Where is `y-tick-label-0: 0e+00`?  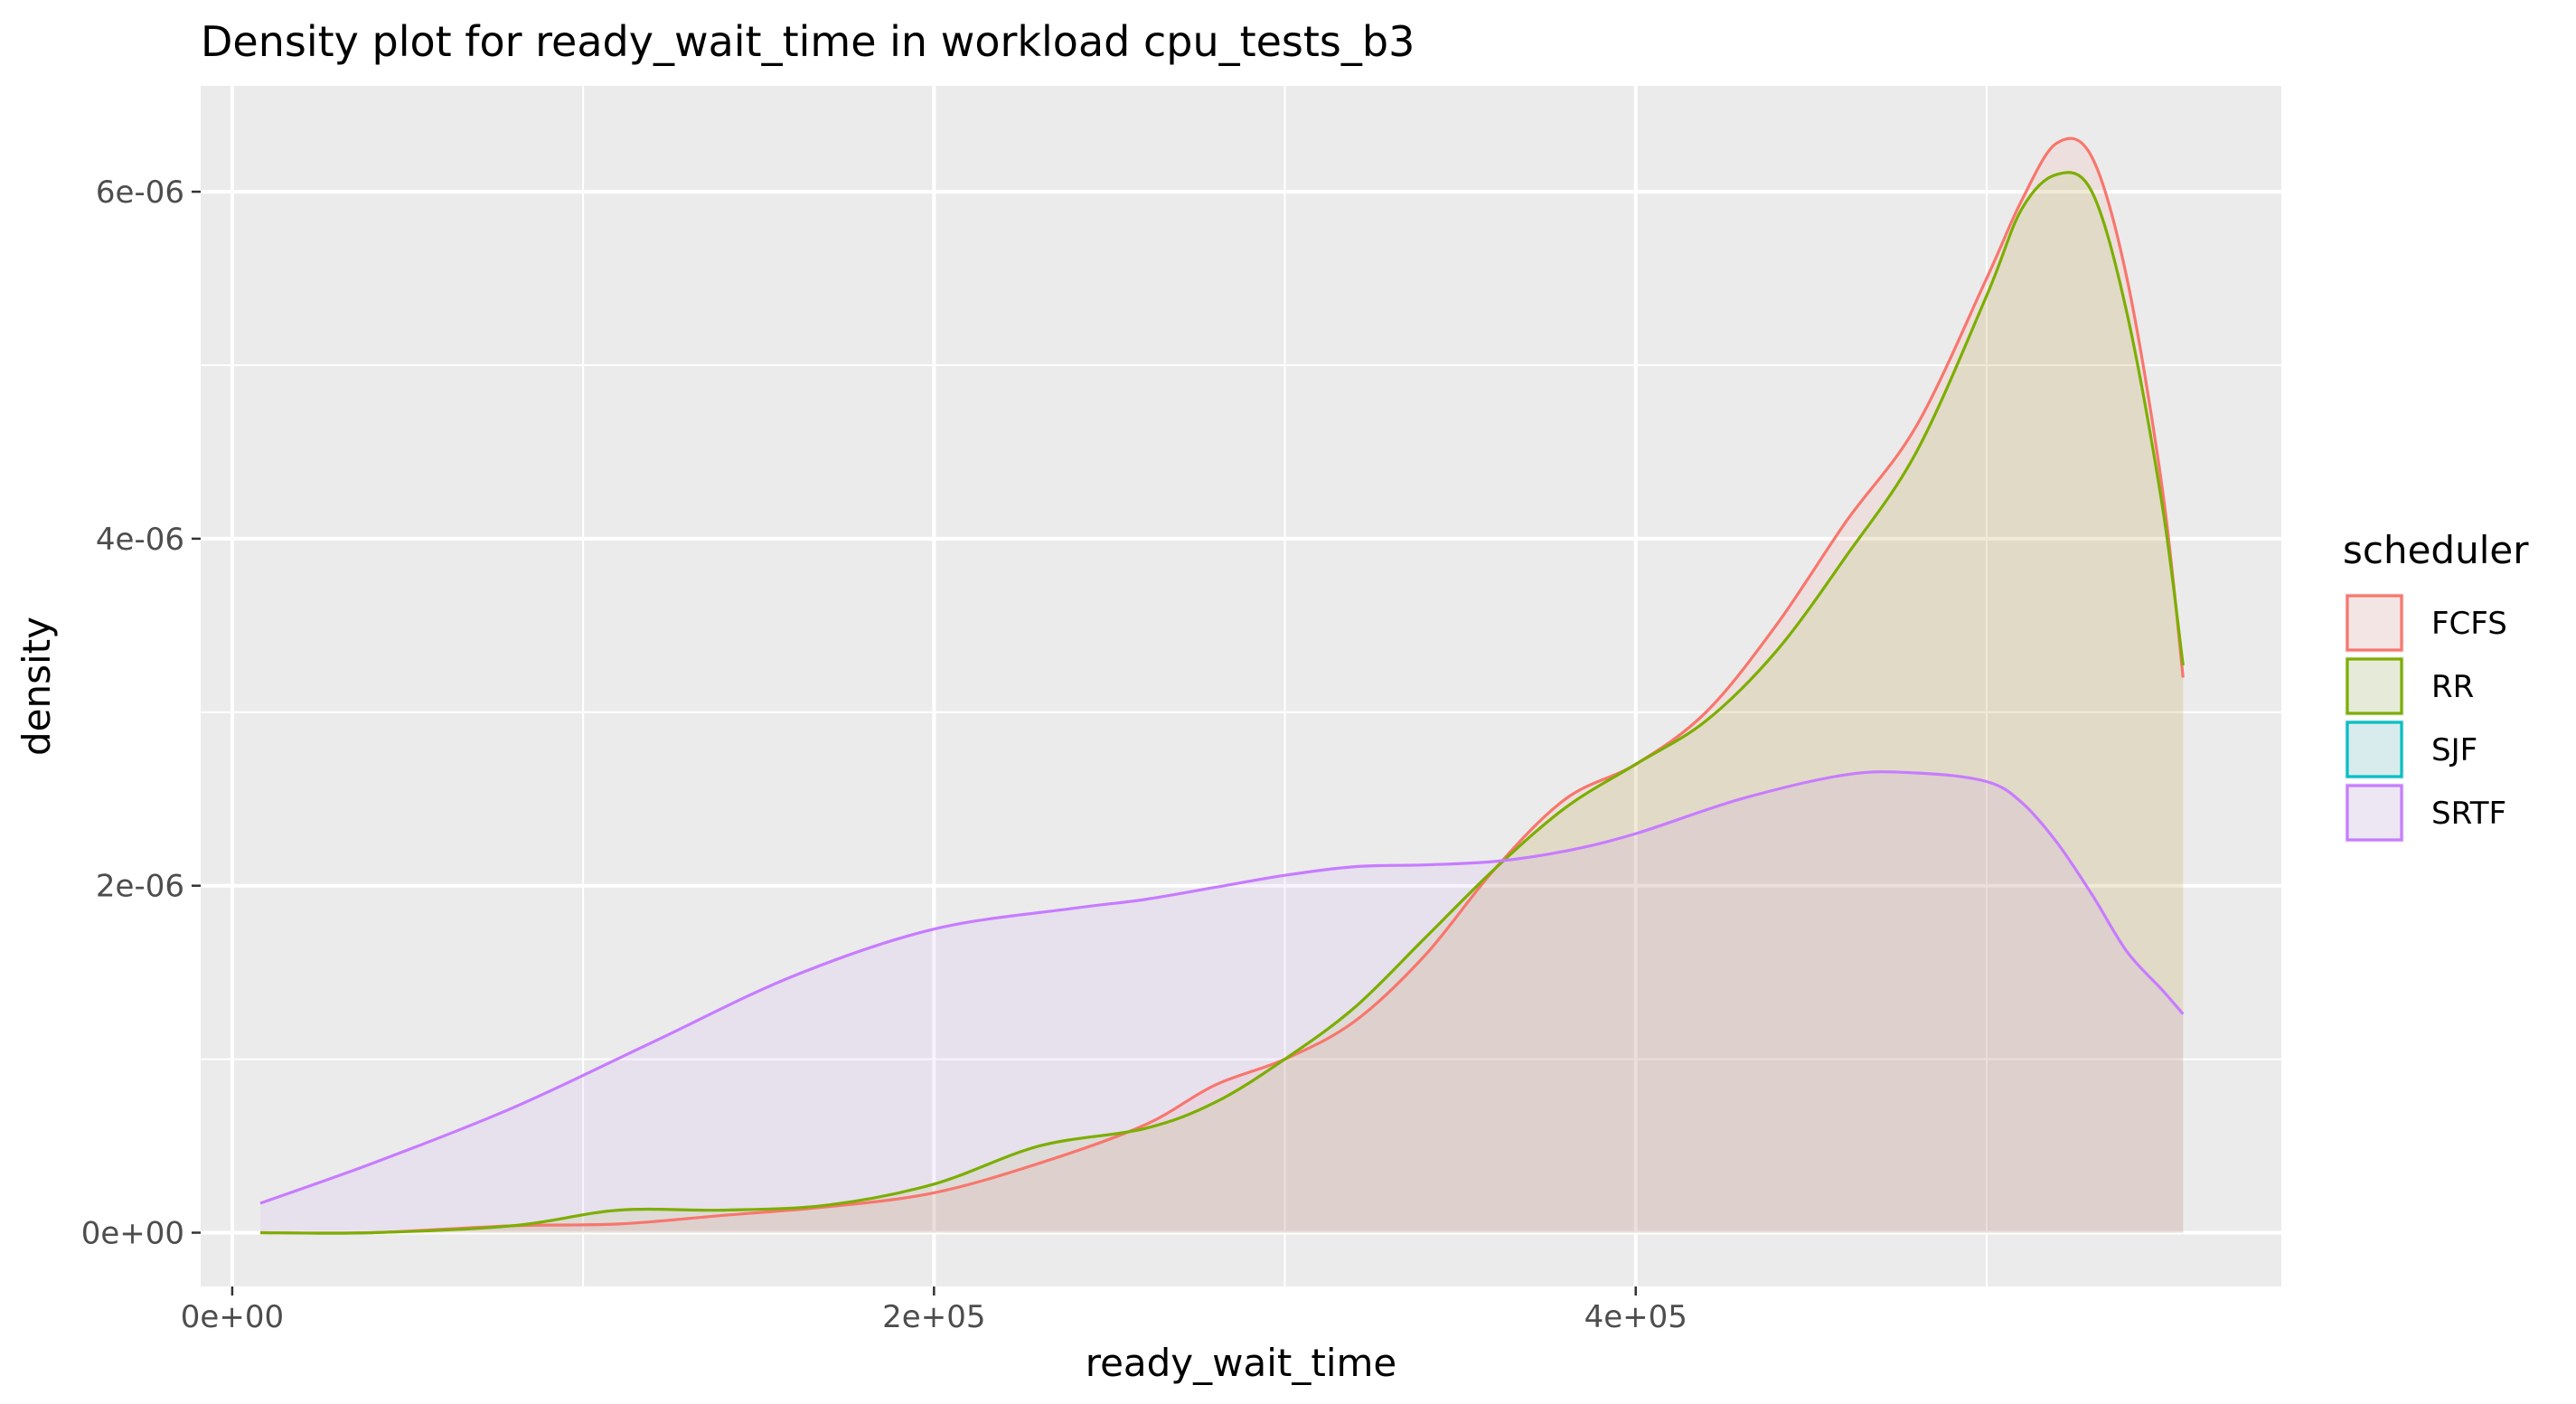
y-tick-label-0: 0e+00 is located at coordinates (133, 1234).